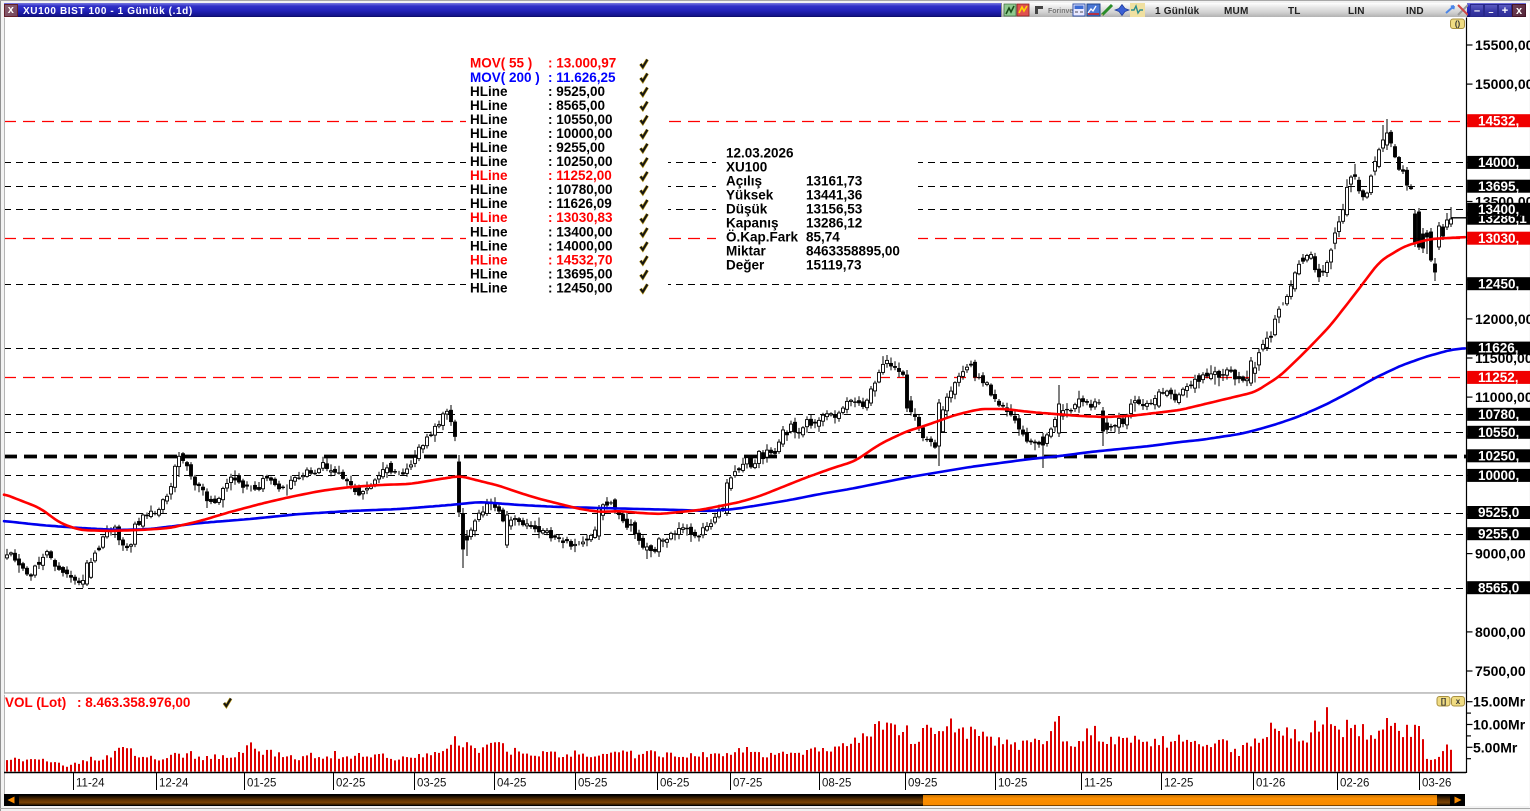  Describe the element at coordinates (1495, 747) in the screenshot. I see `svg-text: 5.00Mr` at that location.